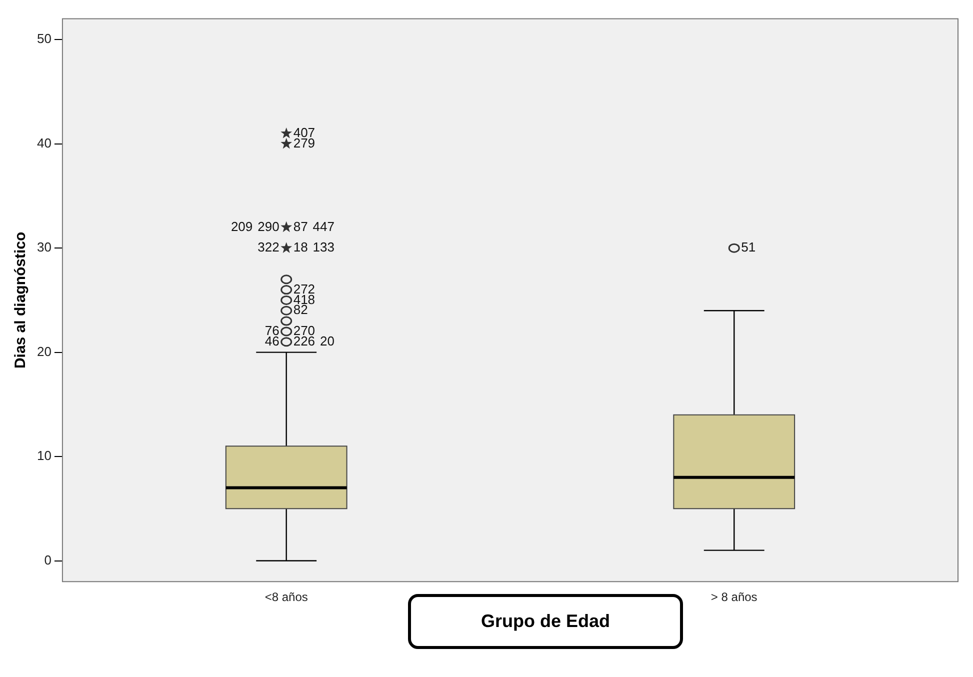 The image size is (973, 677). What do you see at coordinates (300, 247) in the screenshot?
I see `annotation: 18` at bounding box center [300, 247].